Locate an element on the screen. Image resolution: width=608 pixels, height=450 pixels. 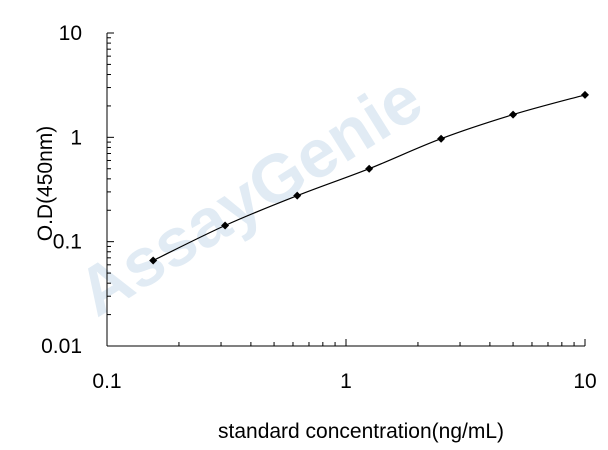
y-axis-title: O.D(450nm) is located at coordinates (45, 184).